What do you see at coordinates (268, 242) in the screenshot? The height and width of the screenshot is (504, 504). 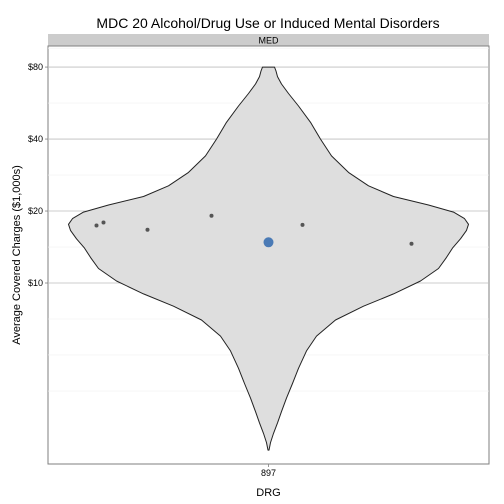 I see `highlight-point` at bounding box center [268, 242].